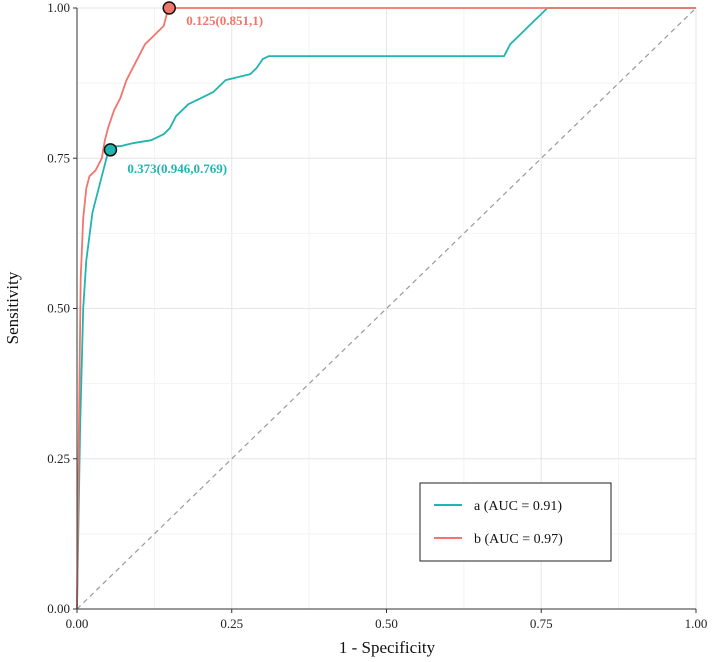 The height and width of the screenshot is (662, 723). Describe the element at coordinates (58, 608) in the screenshot. I see `y-tick-label: 0.00` at that location.